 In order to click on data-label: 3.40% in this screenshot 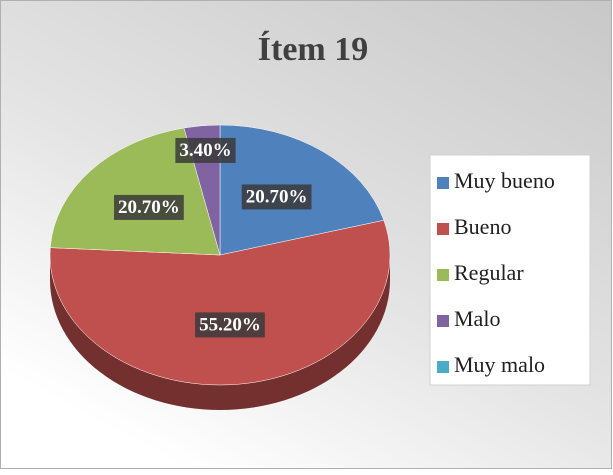, I will do `click(205, 150)`.